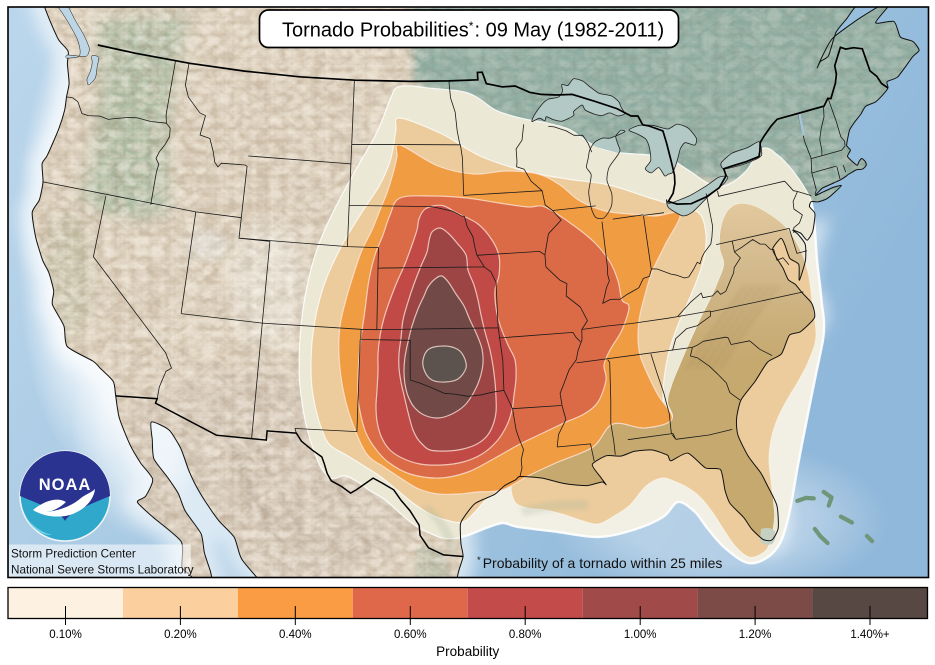  What do you see at coordinates (410, 635) in the screenshot?
I see `svg-text: 0.60%` at bounding box center [410, 635].